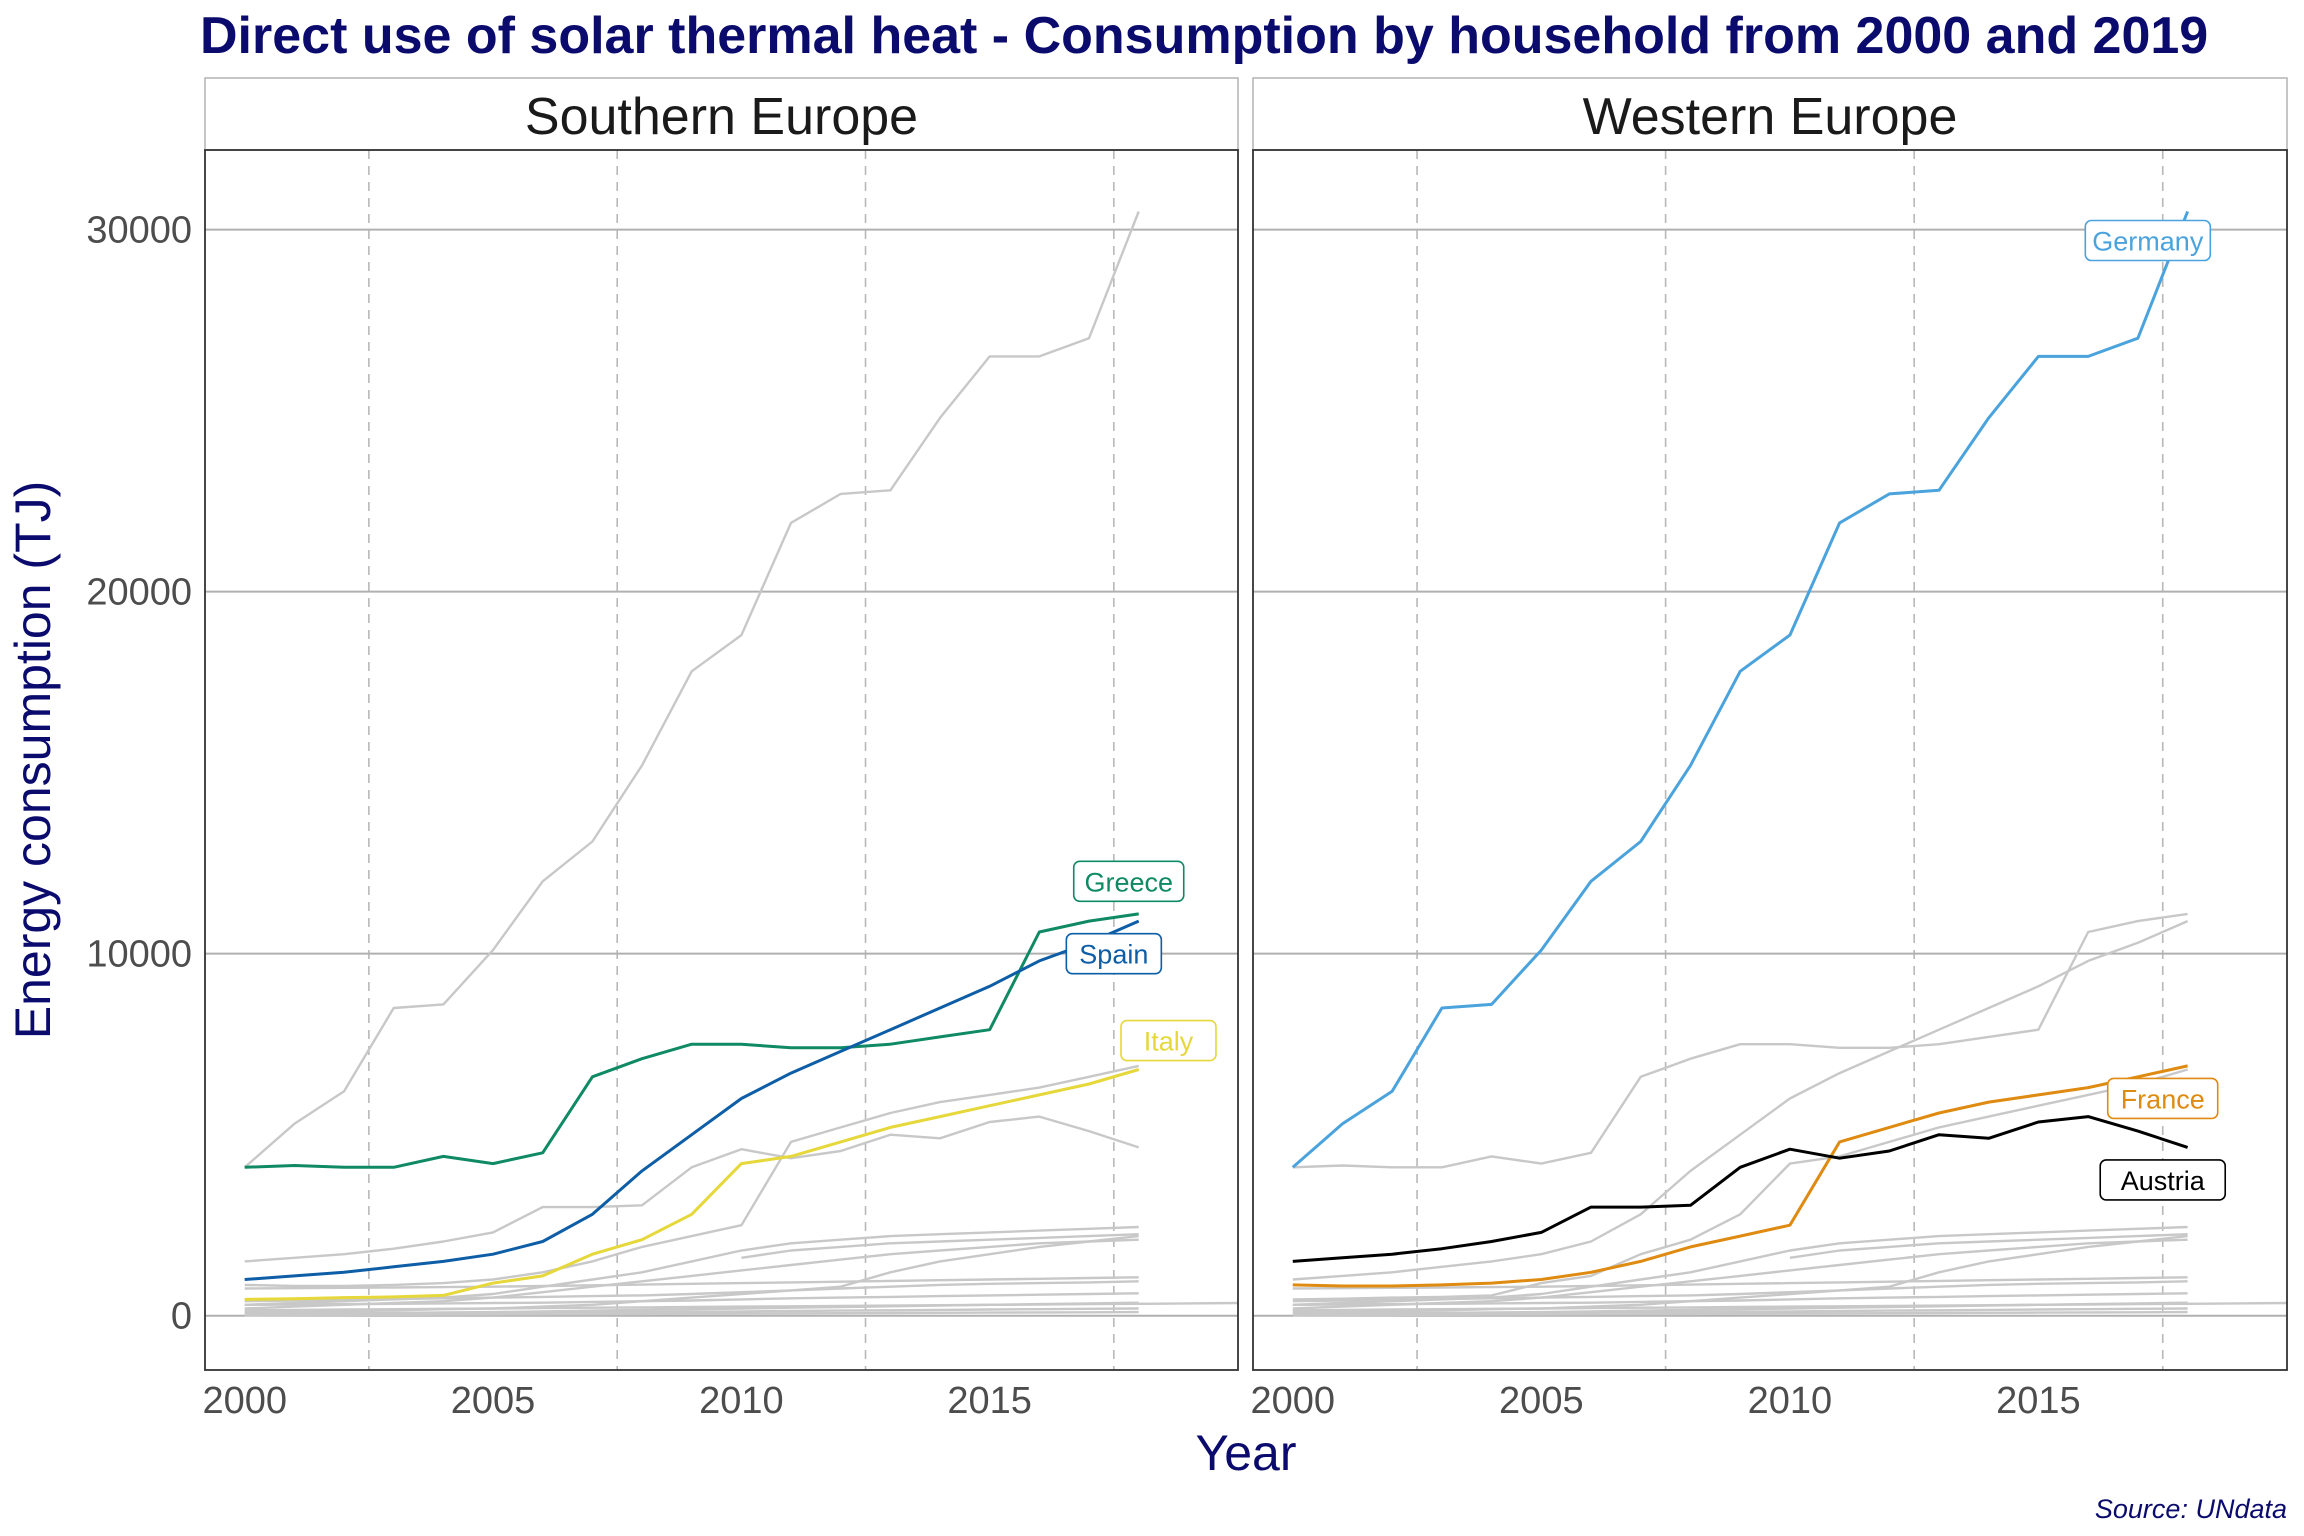 The width and height of the screenshot is (2304, 1536). Describe the element at coordinates (1770, 117) in the screenshot. I see `facet-strip-label: Western Europe` at that location.